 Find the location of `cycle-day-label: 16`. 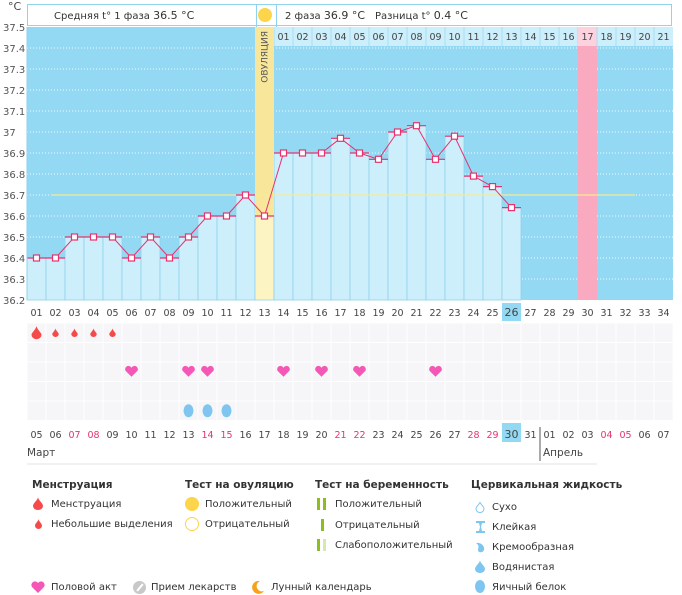

cycle-day-label: 16 is located at coordinates (321, 313).